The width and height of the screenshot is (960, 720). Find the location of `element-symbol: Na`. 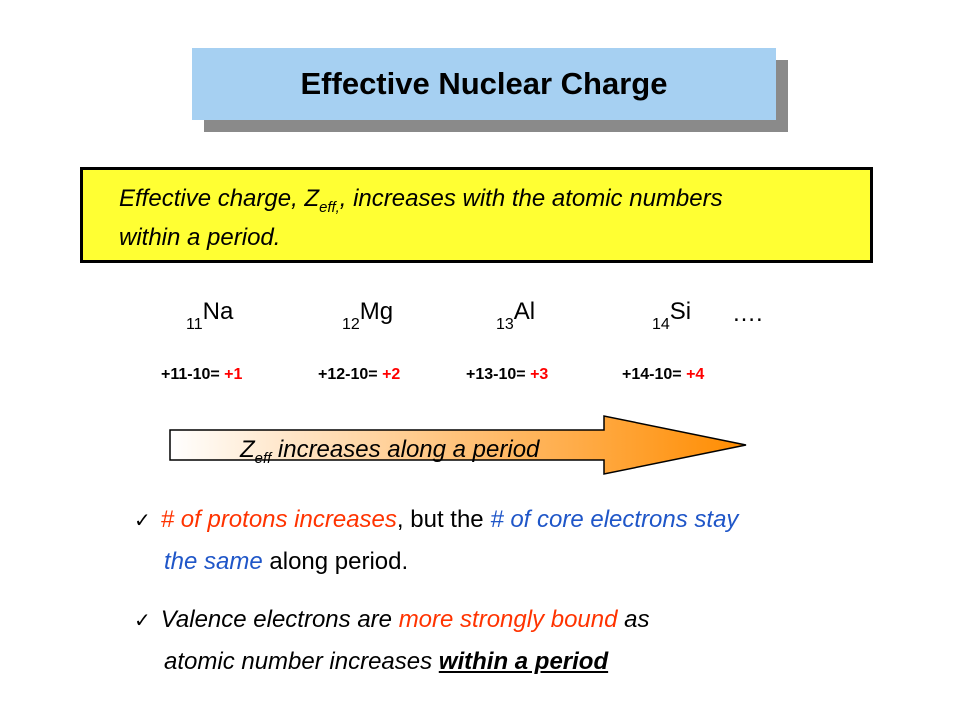

element-symbol: Na is located at coordinates (218, 311).